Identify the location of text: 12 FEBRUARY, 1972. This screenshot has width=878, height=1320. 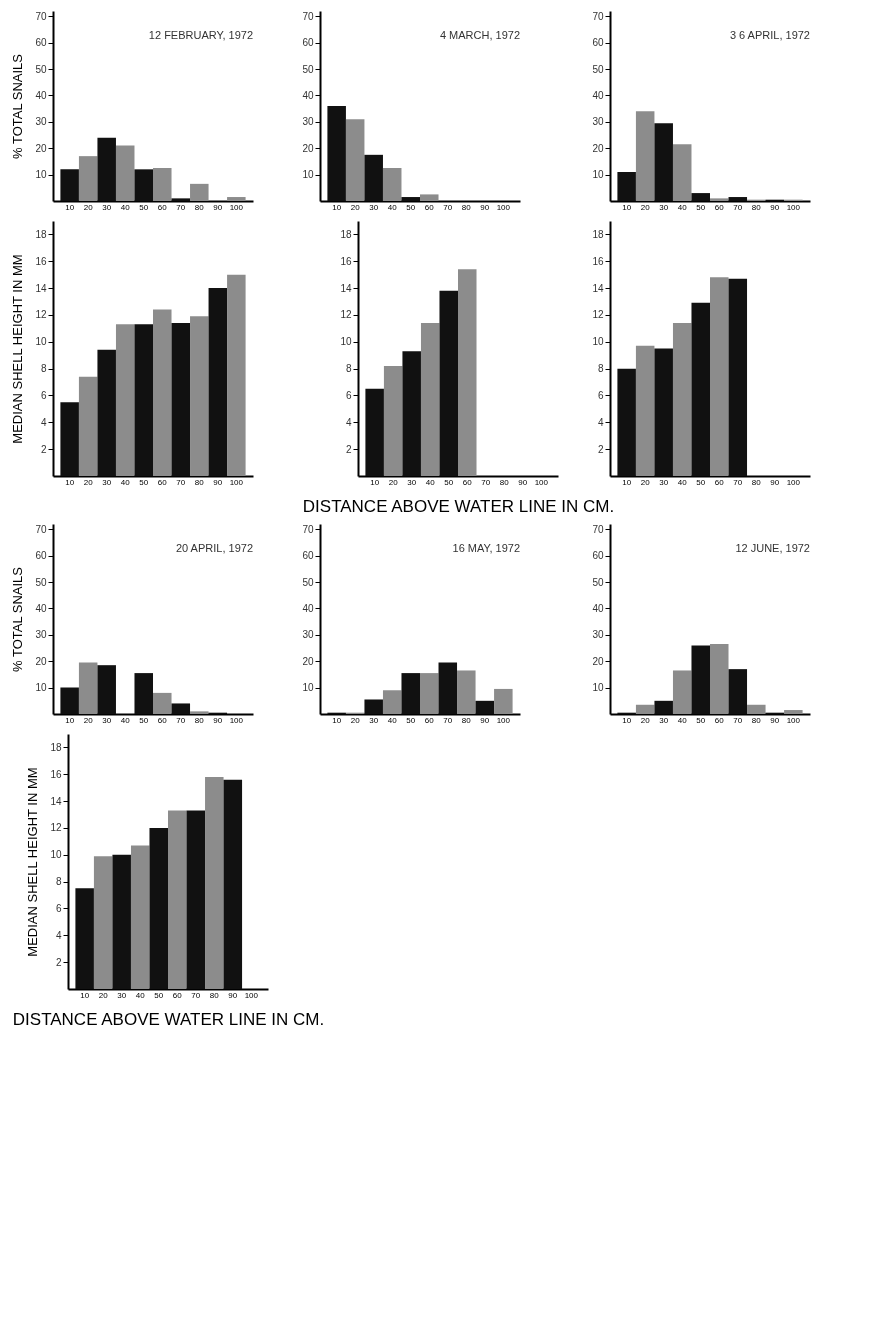
(200, 35).